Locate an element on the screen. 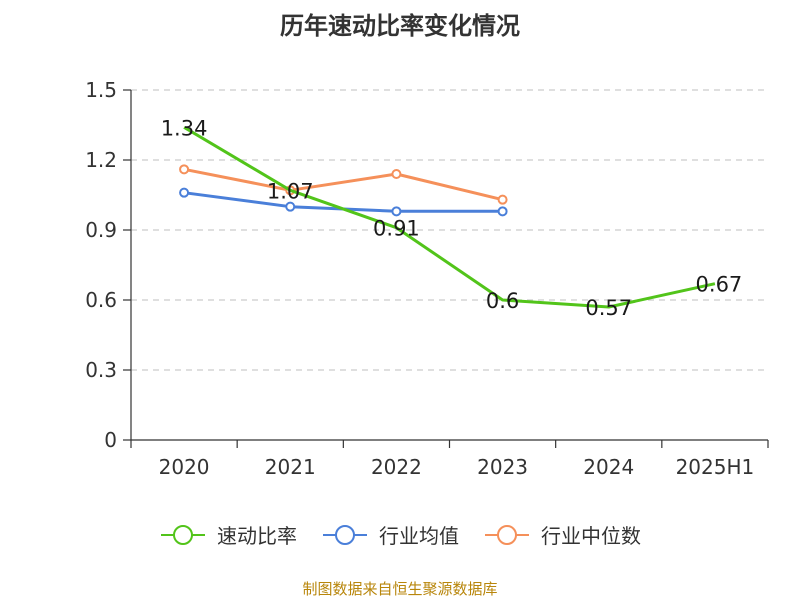  y-tick-label: 0.3 is located at coordinates (101, 370).